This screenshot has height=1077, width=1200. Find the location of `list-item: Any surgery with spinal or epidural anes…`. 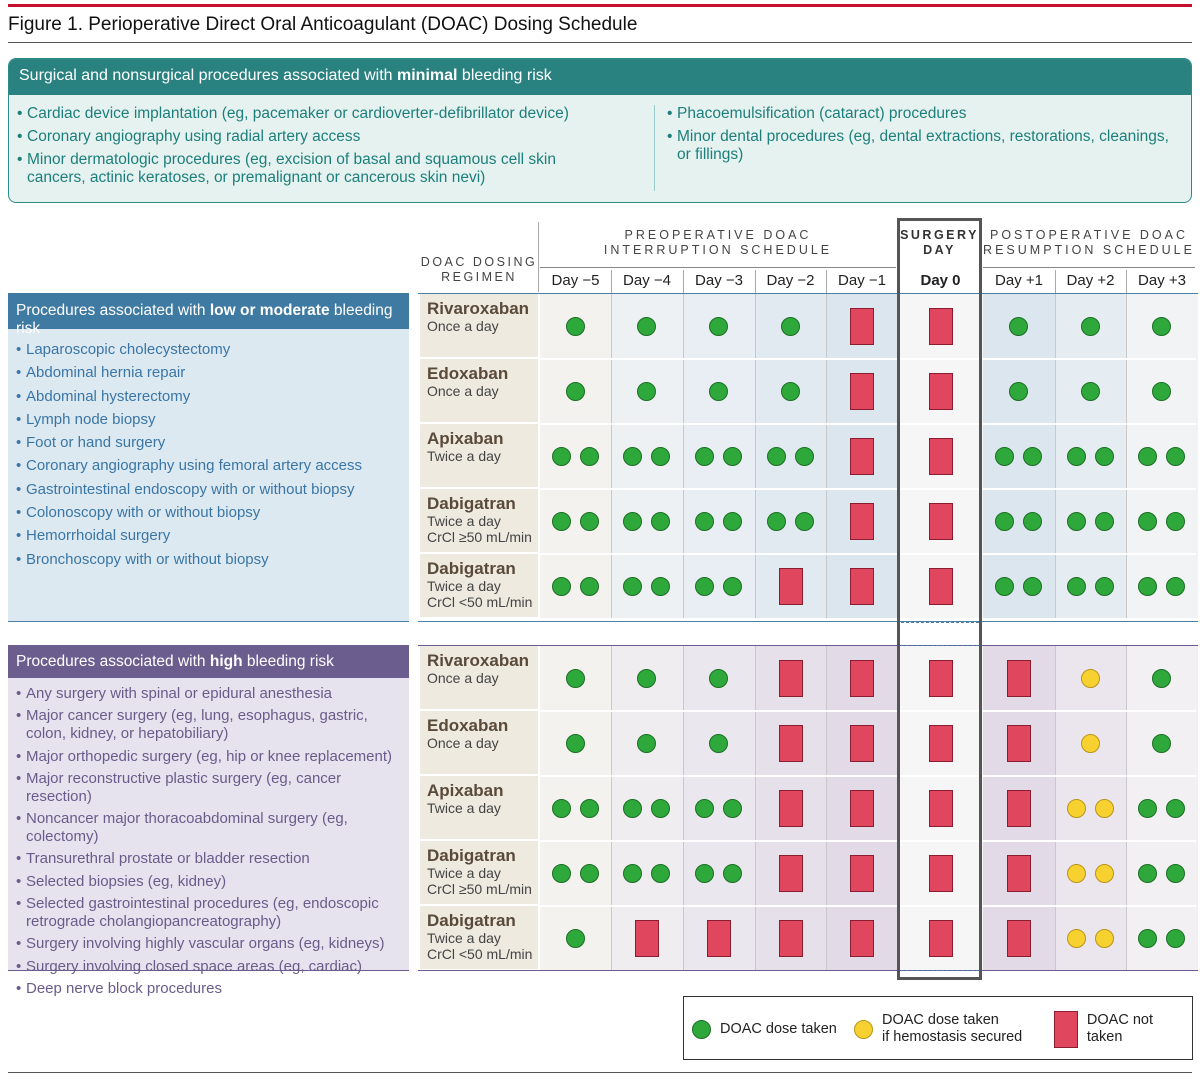

list-item: Any surgery with spinal or epidural anes… is located at coordinates (212, 694).